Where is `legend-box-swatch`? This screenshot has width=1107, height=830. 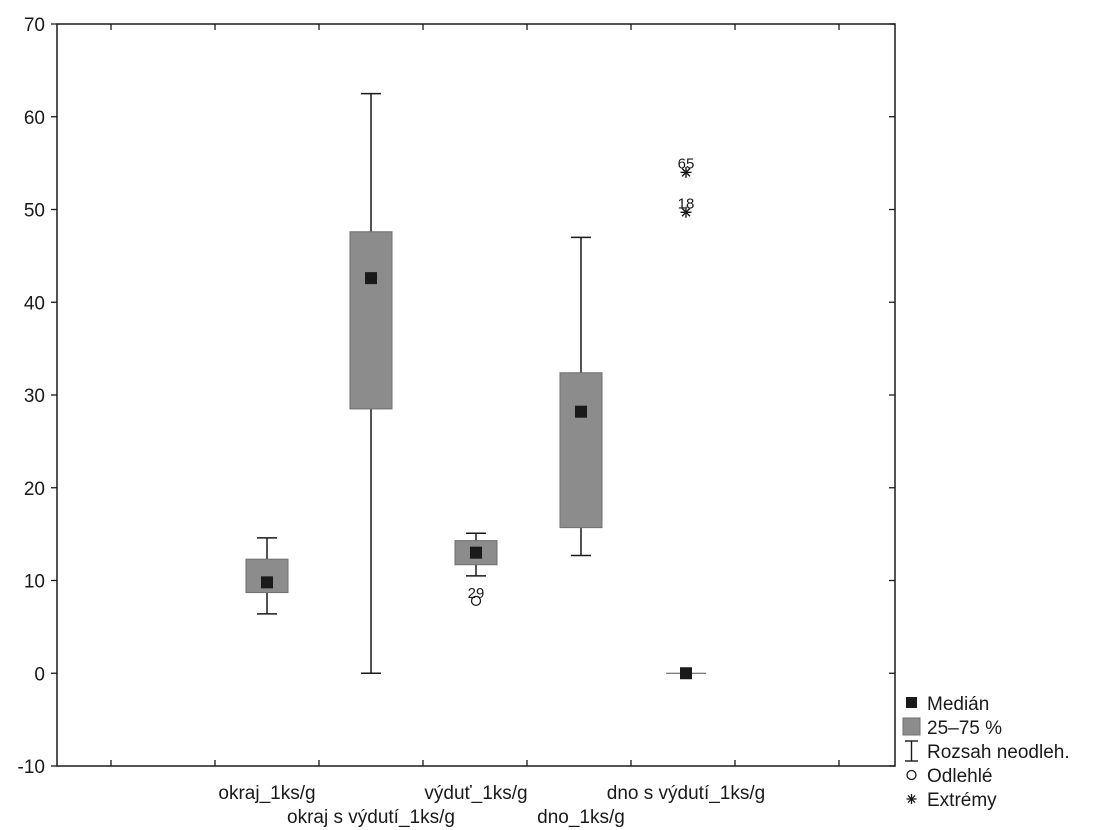
legend-box-swatch is located at coordinates (911, 726).